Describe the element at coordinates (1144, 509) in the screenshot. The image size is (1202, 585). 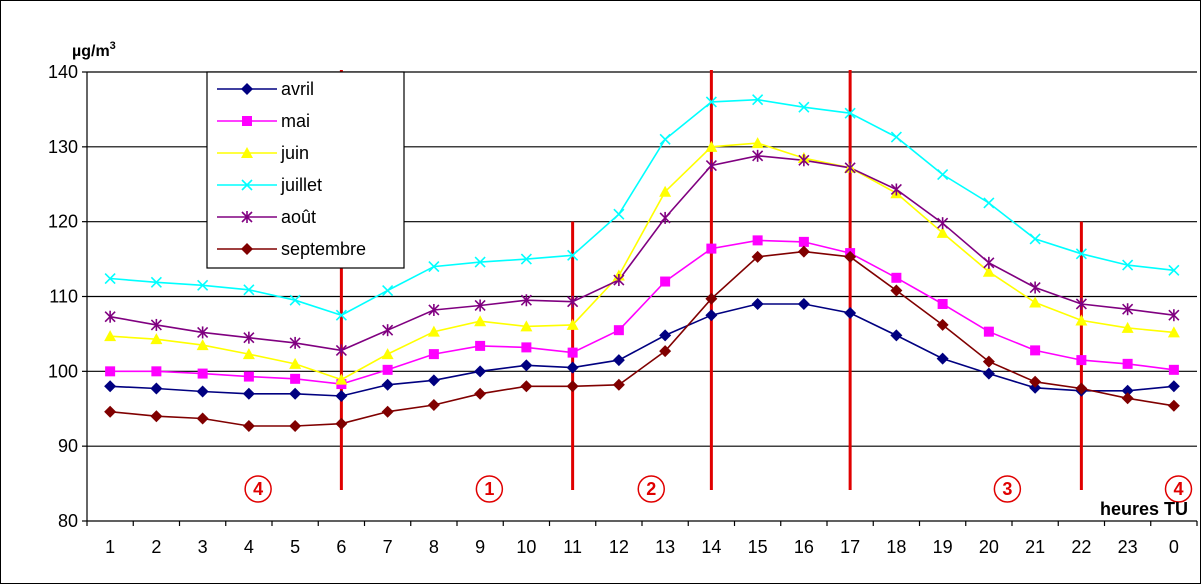
I see `x-axis-label: heures TU` at that location.